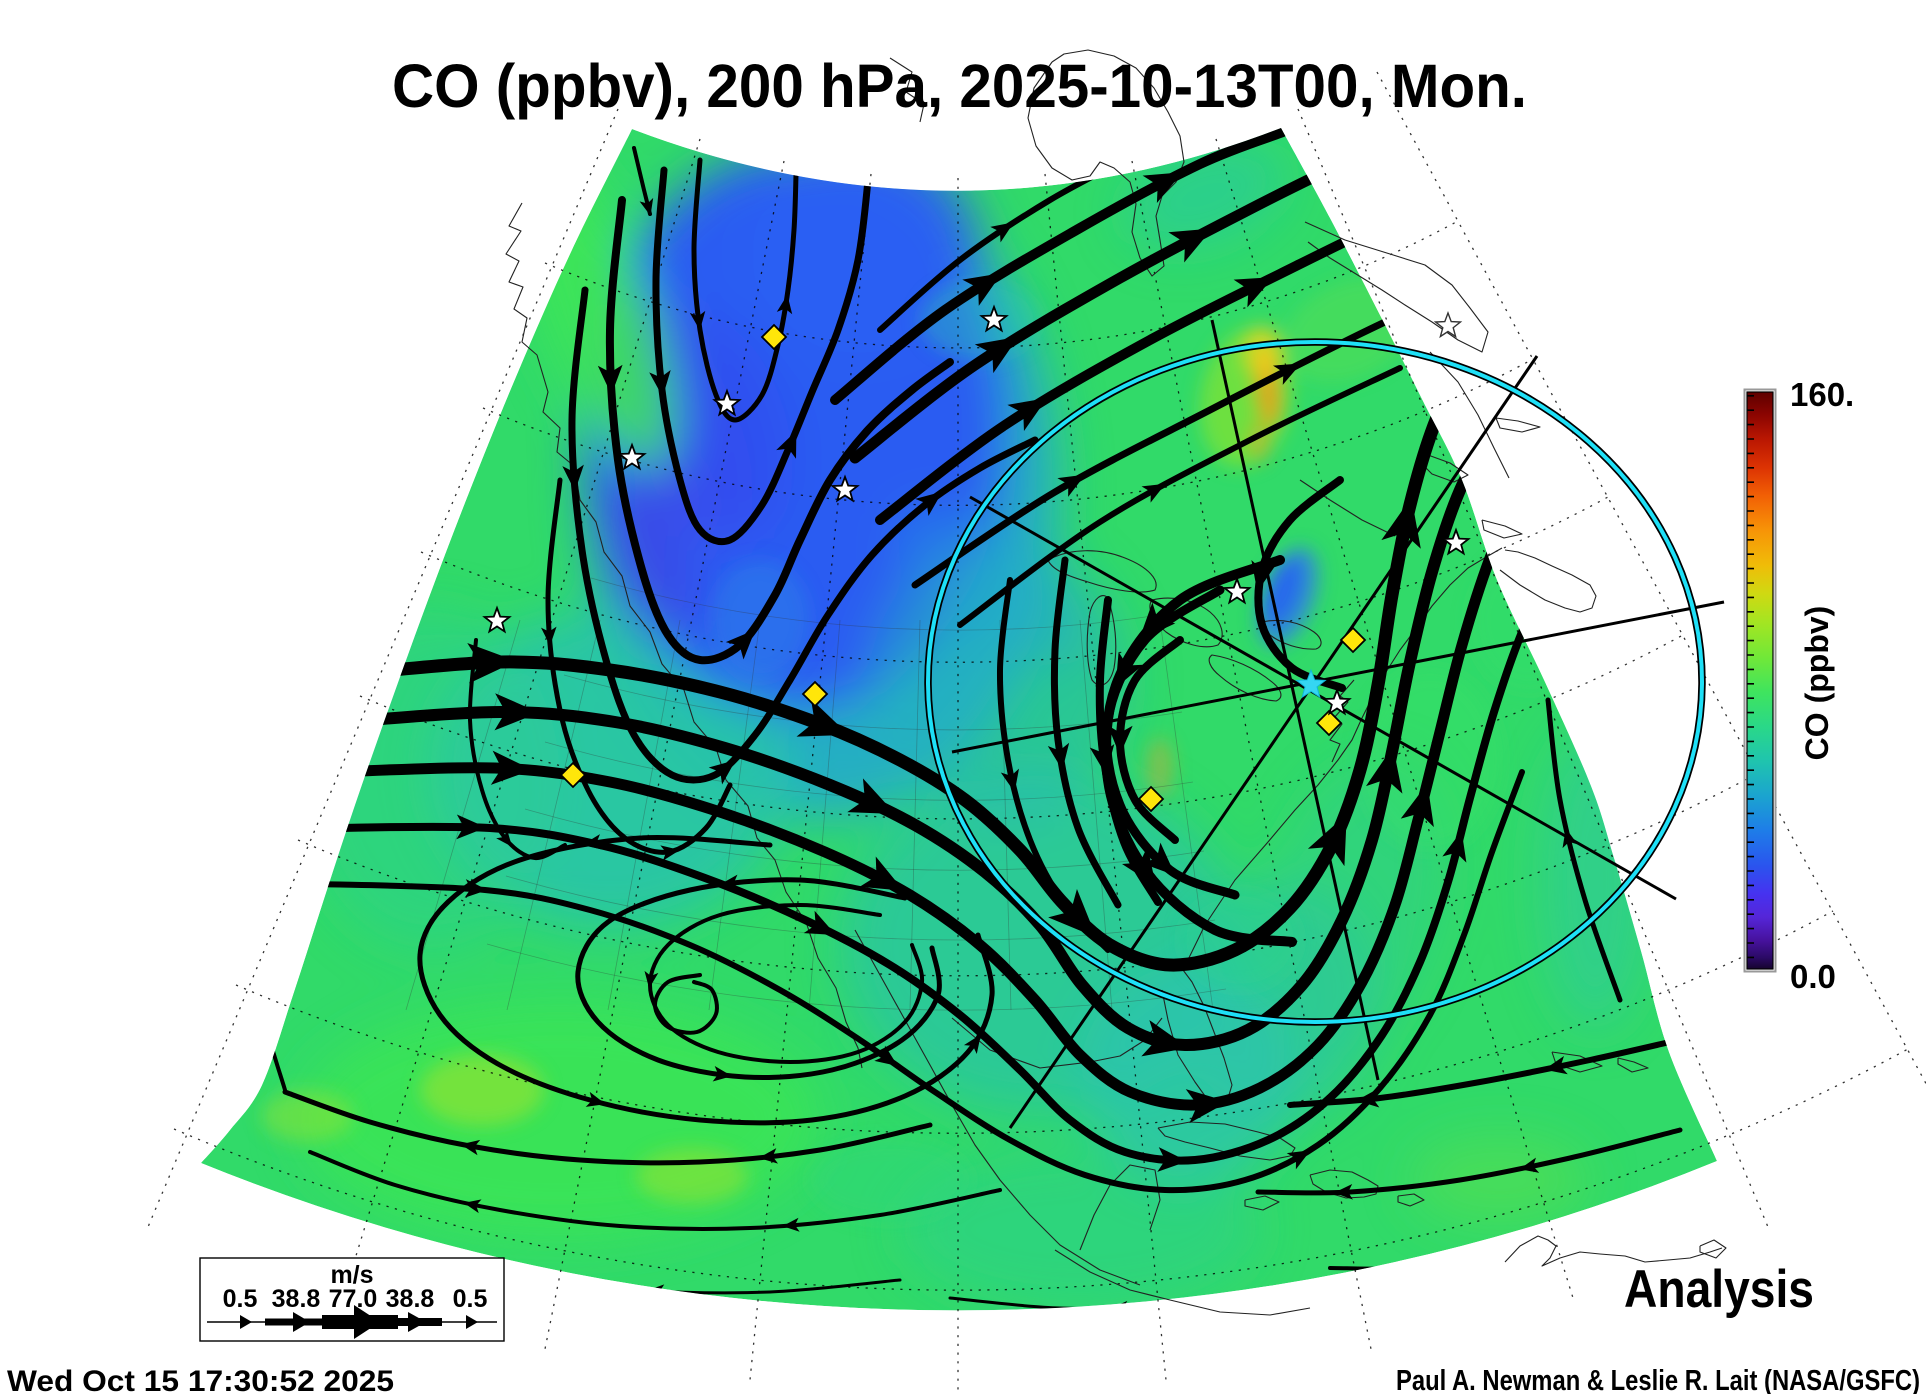  I want to click on svg-text: Analysis, so click(1719, 1289).